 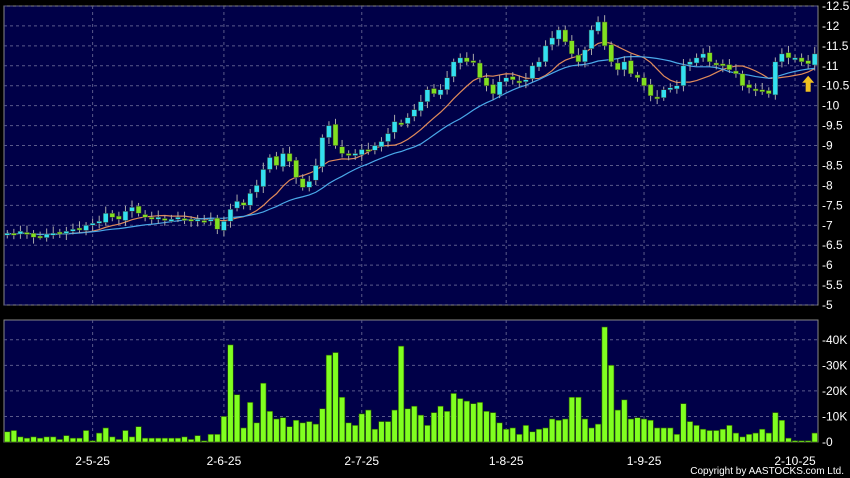 What do you see at coordinates (835, 46) in the screenshot?
I see `price-tick-label: -11.5` at bounding box center [835, 46].